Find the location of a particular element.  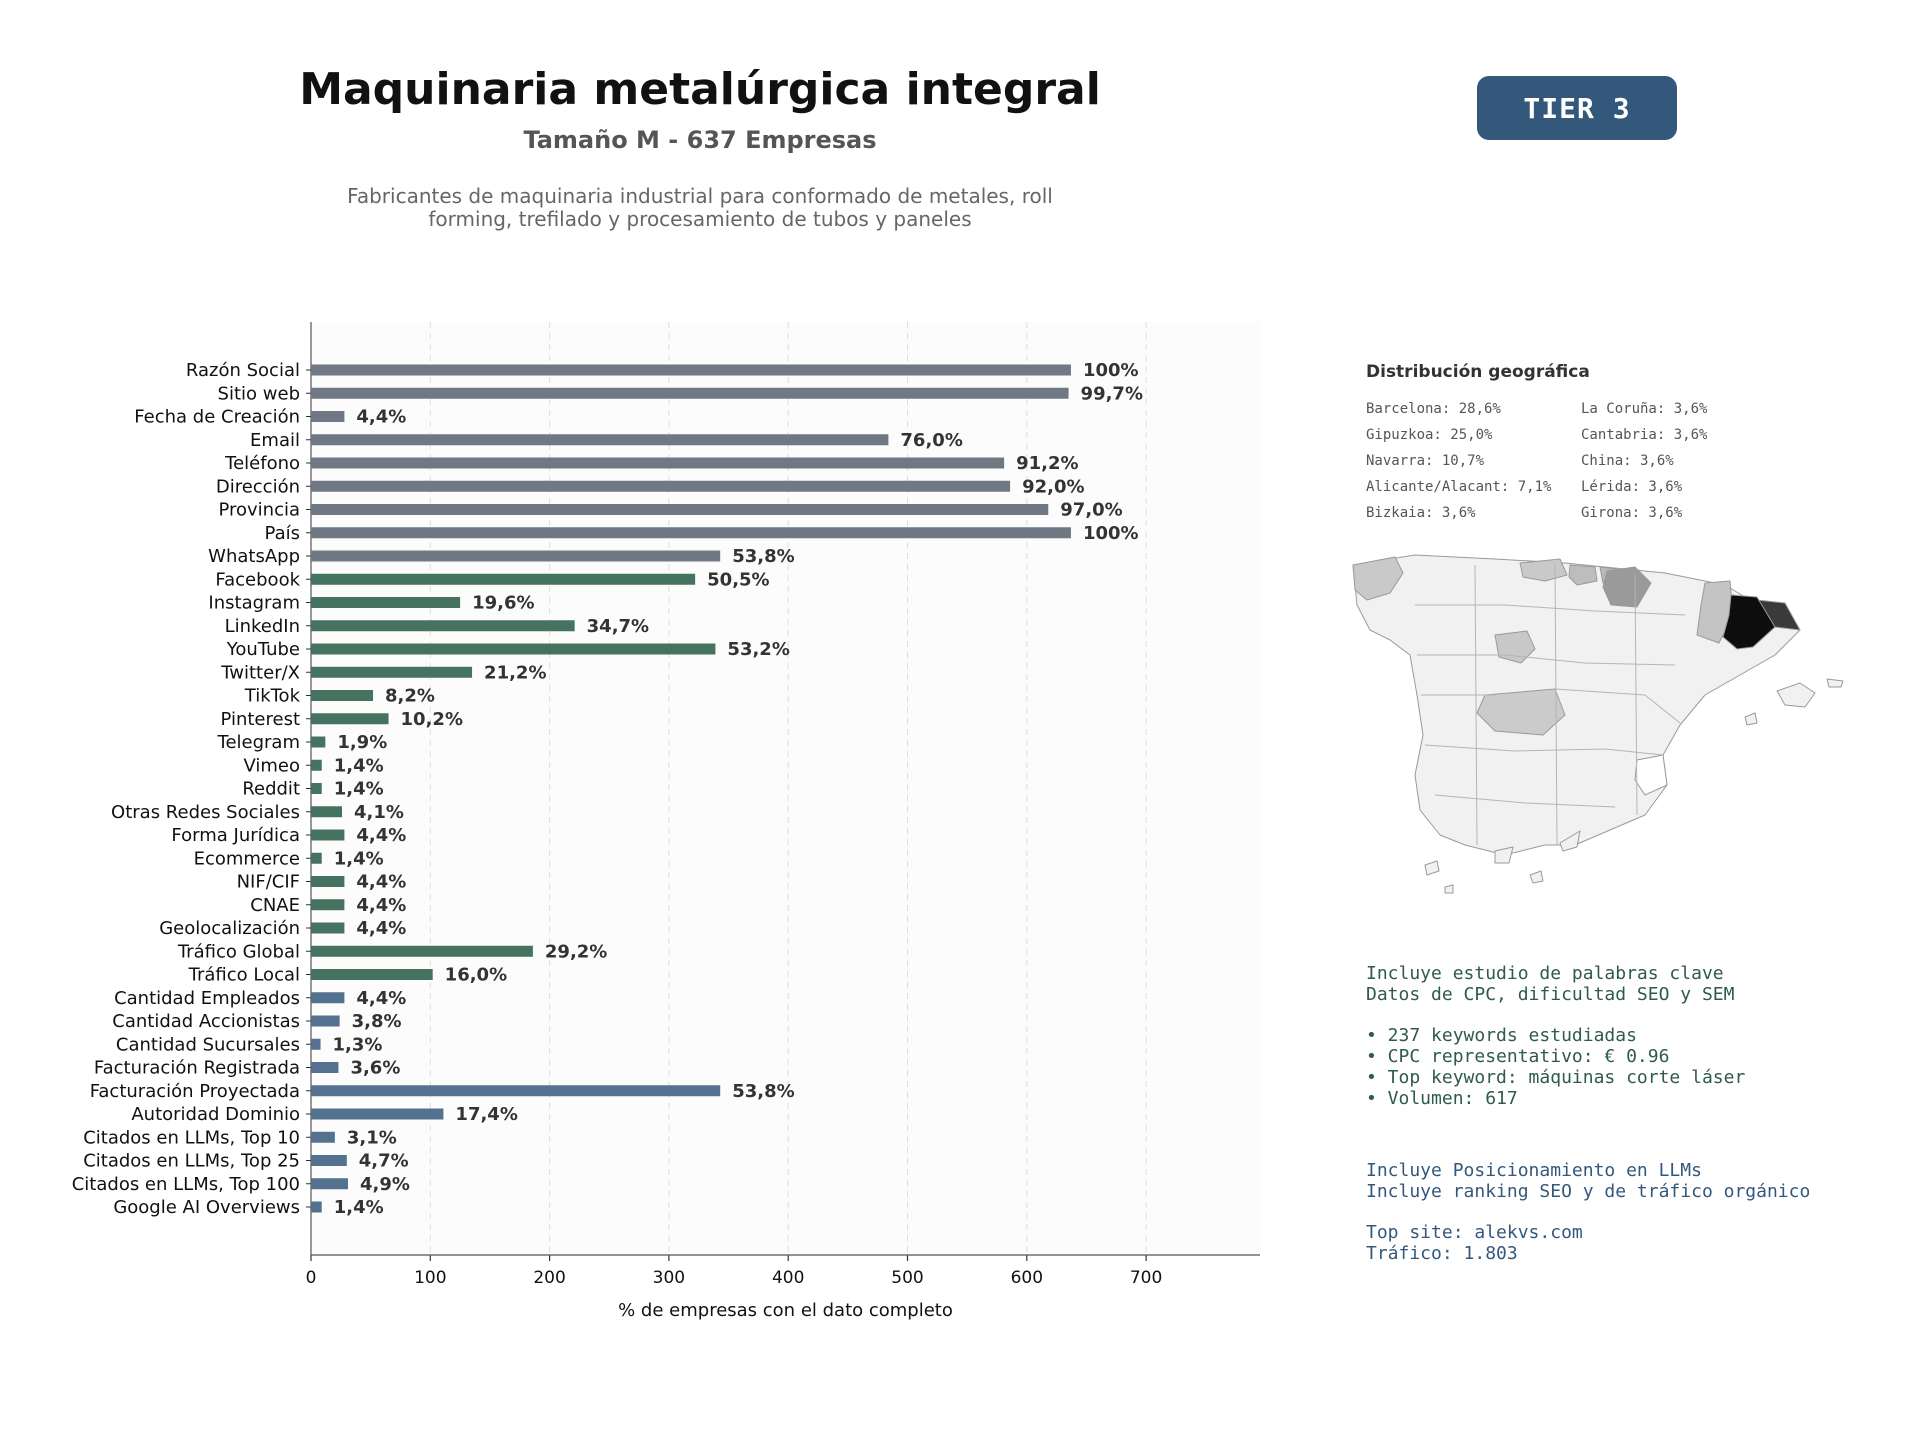

data-label: 4,7% is located at coordinates (384, 1161).